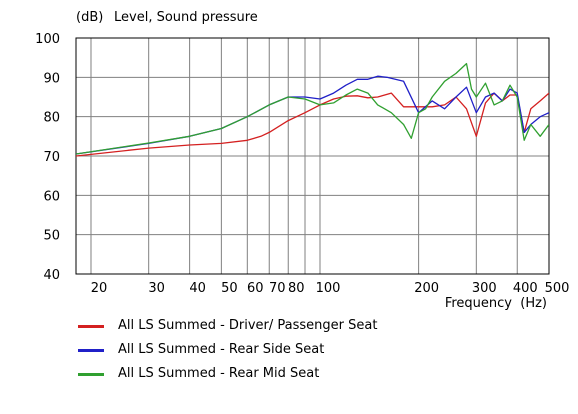 Image resolution: width=578 pixels, height=414 pixels. I want to click on y-tick-label: 60, so click(51, 196).